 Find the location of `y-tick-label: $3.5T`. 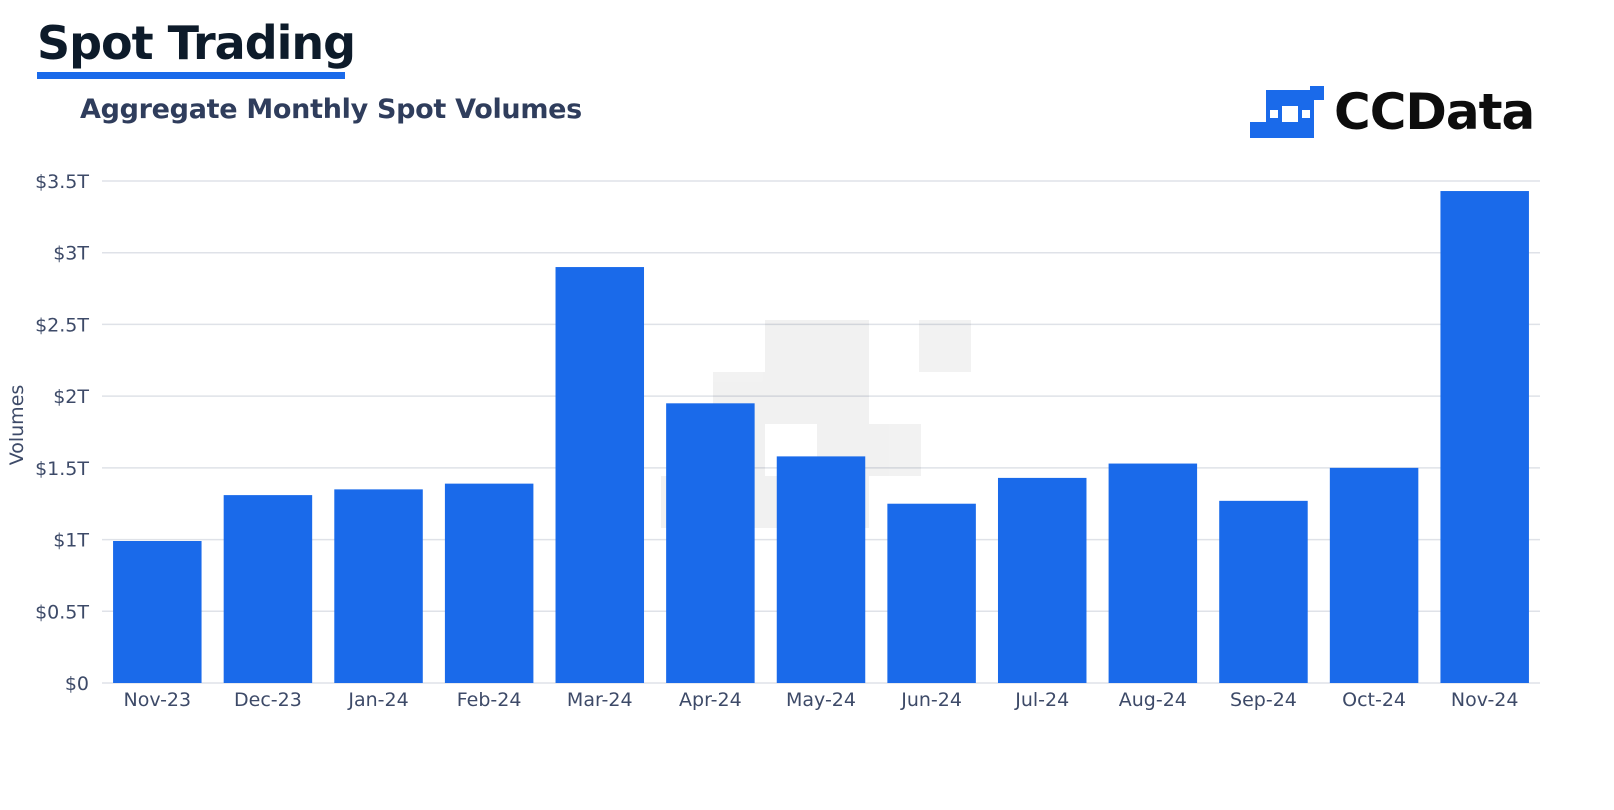

y-tick-label: $3.5T is located at coordinates (62, 182).